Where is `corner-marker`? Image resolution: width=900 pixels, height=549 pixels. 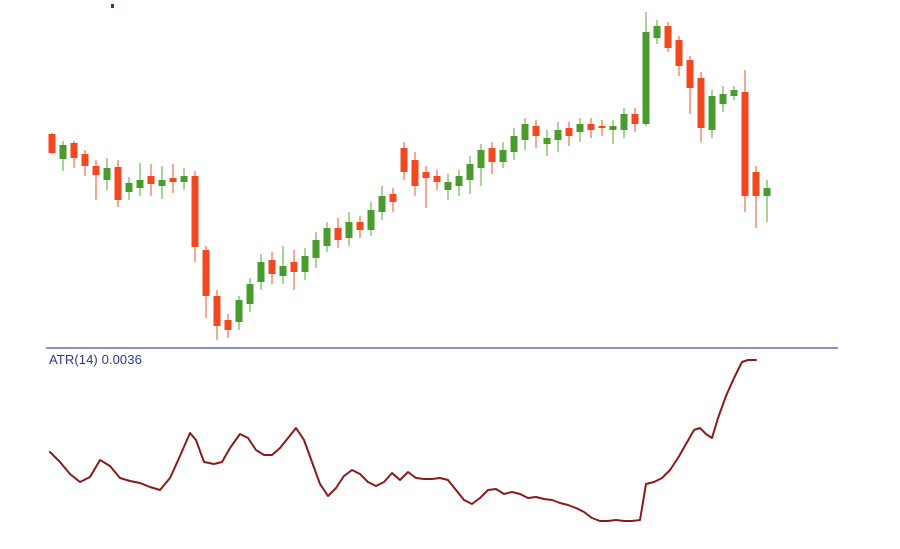 corner-marker is located at coordinates (112, 6).